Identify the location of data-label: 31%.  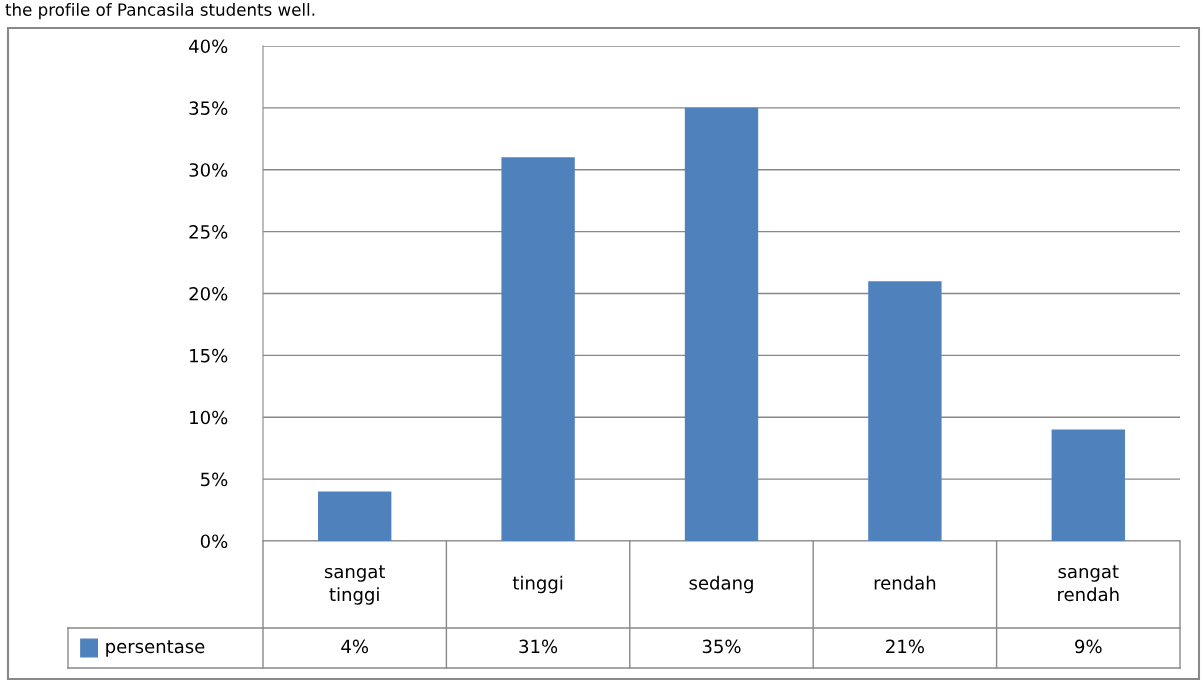
(538, 646).